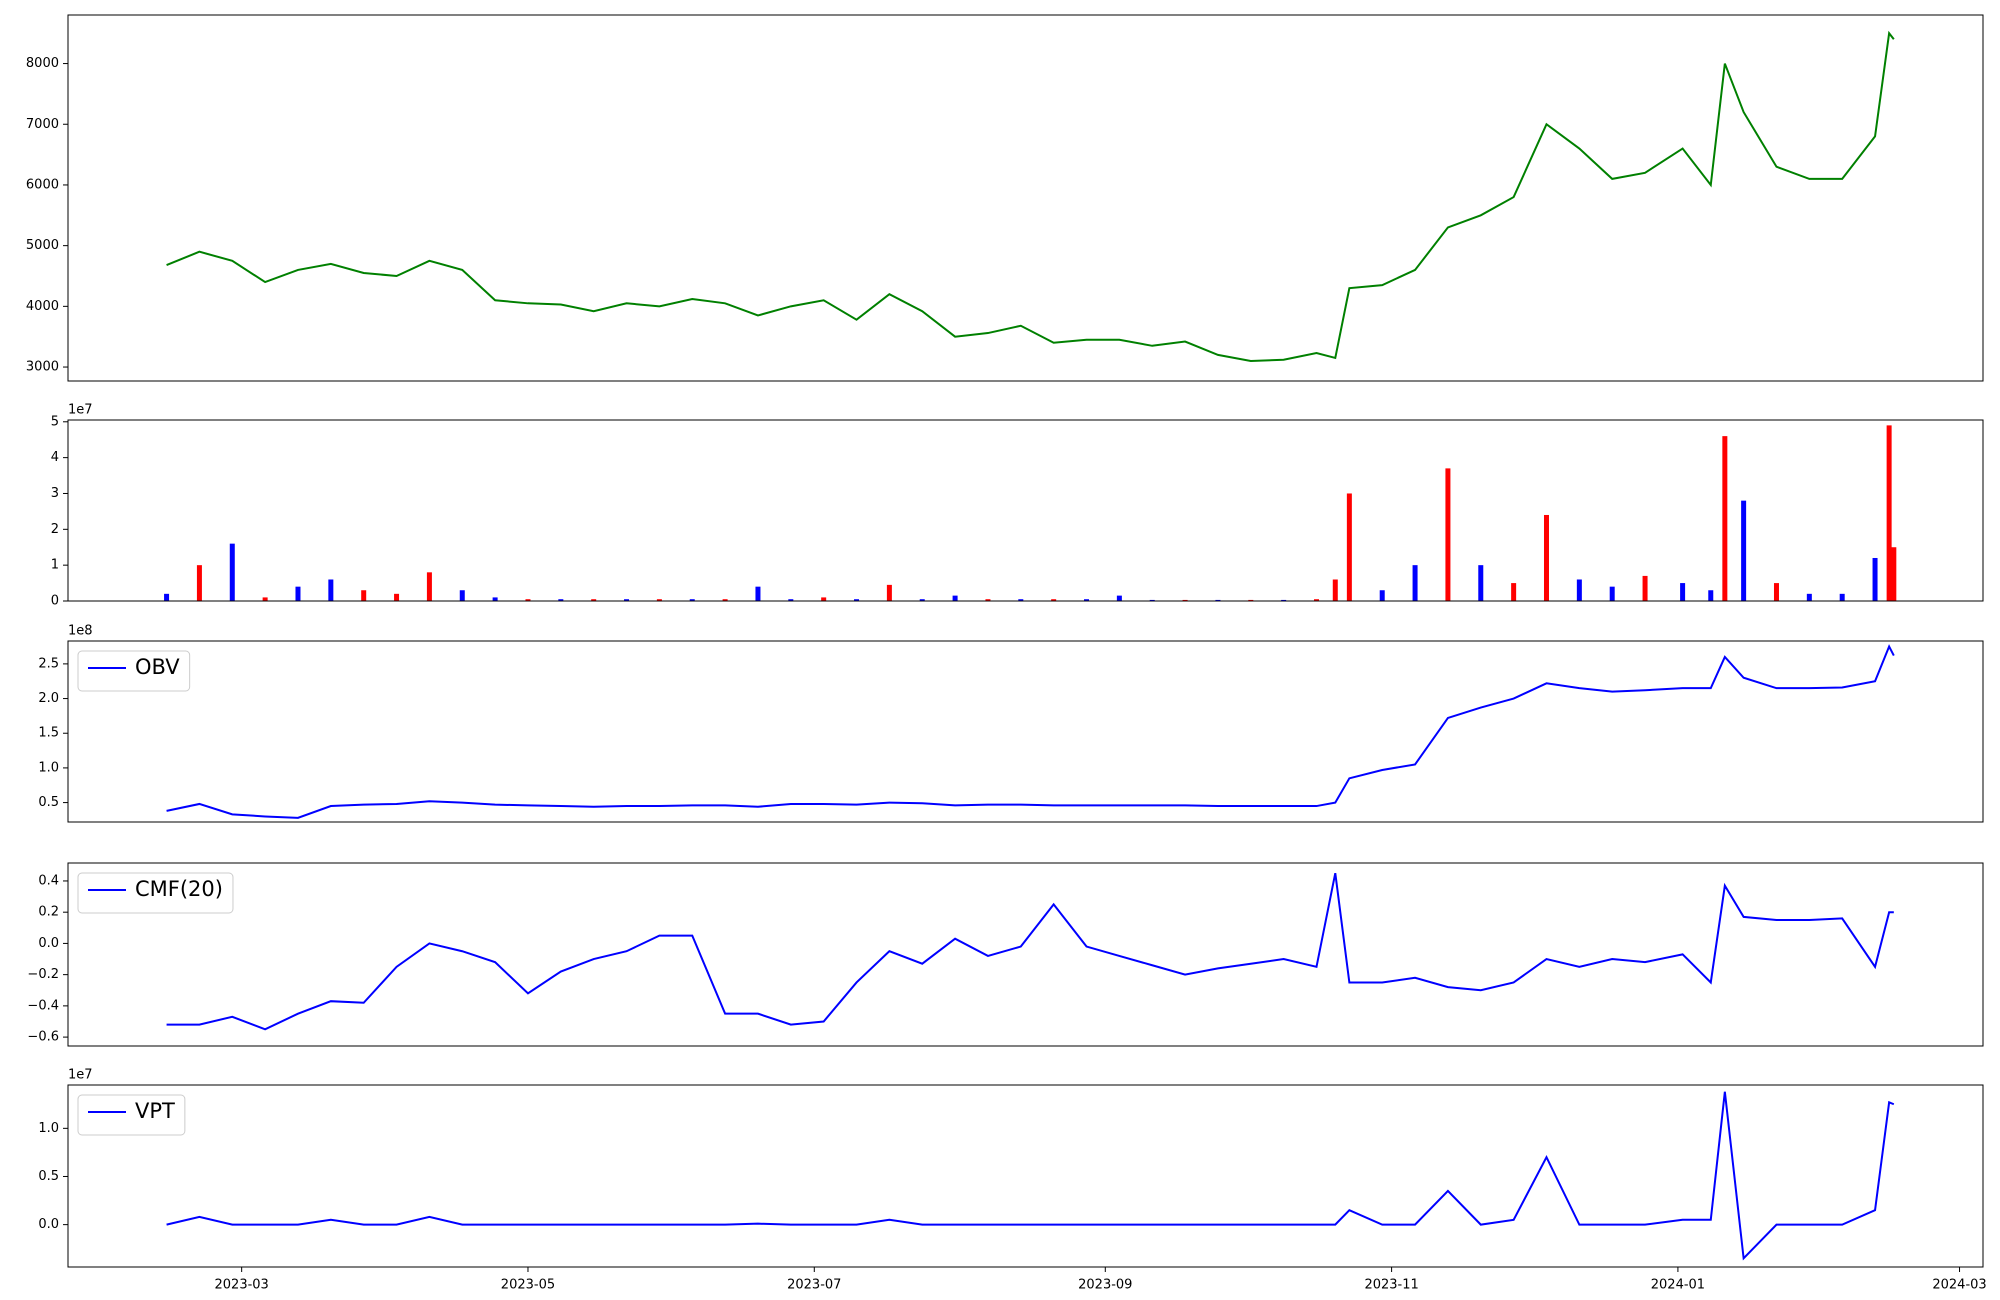  I want to click on y-tick-label: −0.6, so click(43, 1037).